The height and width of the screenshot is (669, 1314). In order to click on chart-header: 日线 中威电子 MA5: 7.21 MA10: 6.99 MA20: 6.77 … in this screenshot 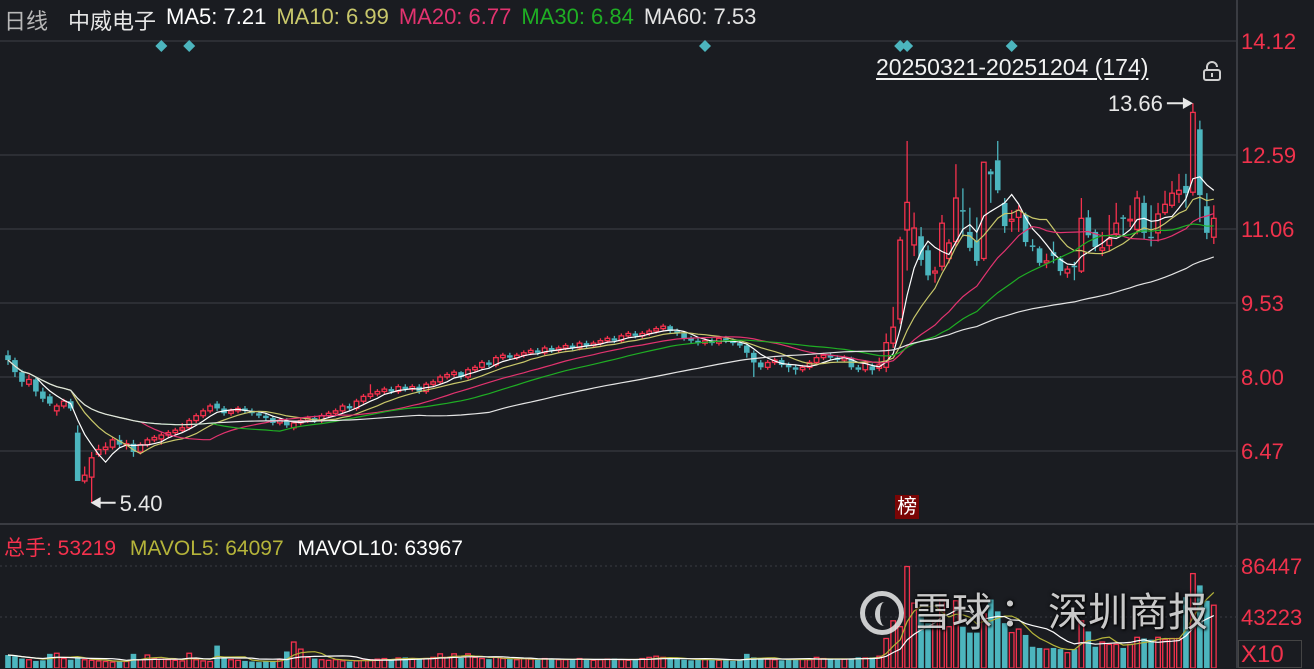, I will do `click(385, 20)`.